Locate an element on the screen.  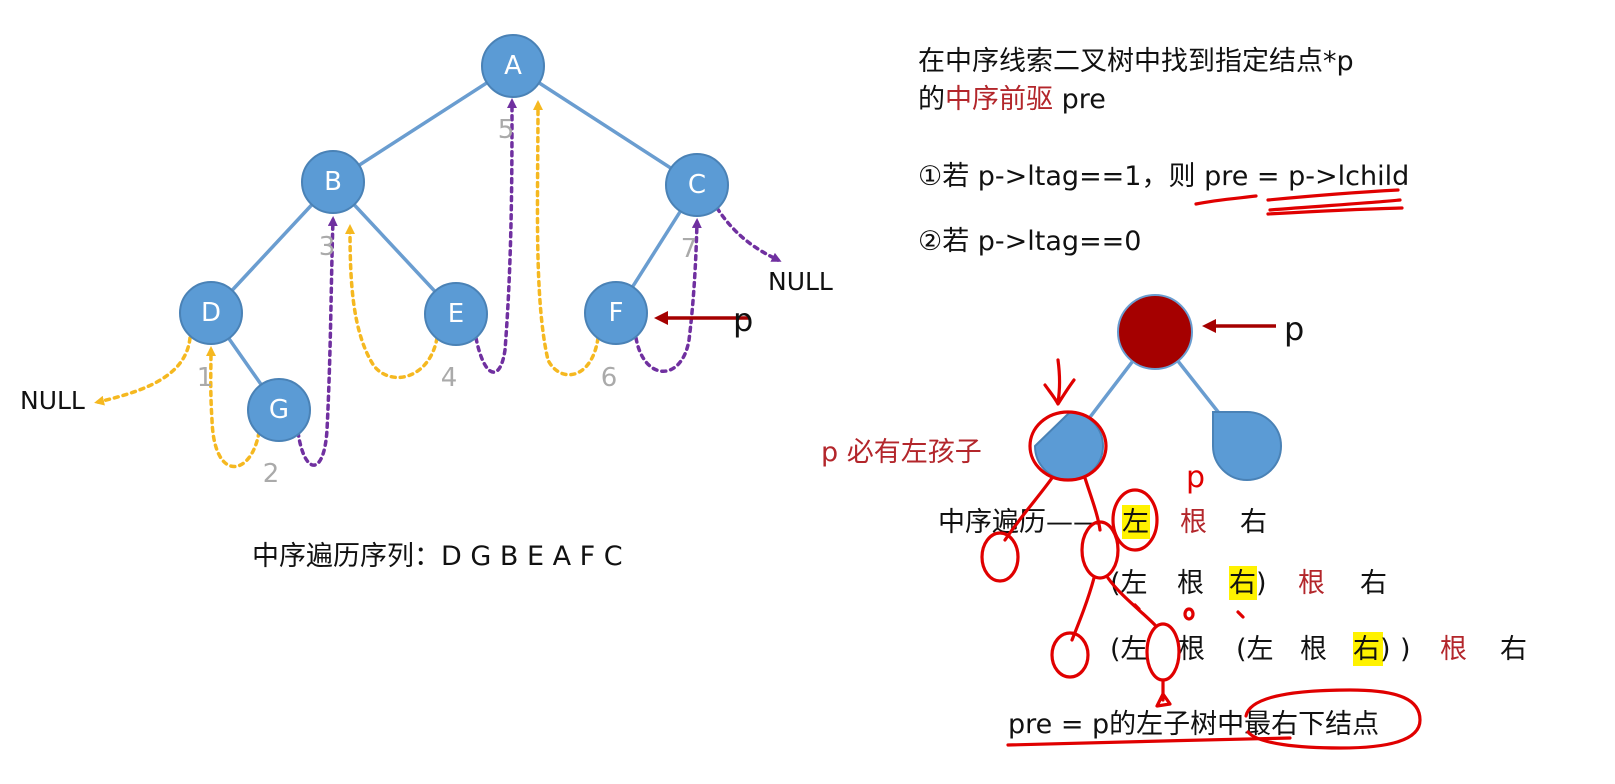
case-1-prefix: ①若 p->ltag==1，则 is located at coordinates (1061, 176).